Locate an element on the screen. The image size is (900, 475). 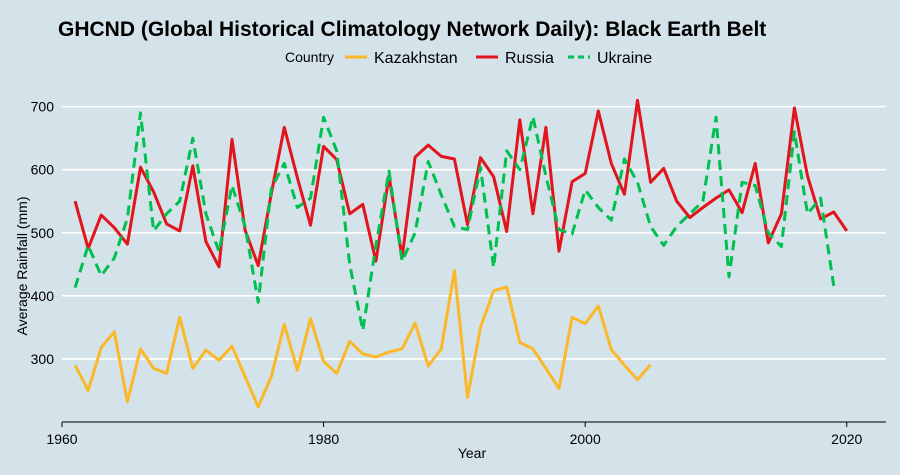
legend-label-russia: Russia is located at coordinates (529, 58).